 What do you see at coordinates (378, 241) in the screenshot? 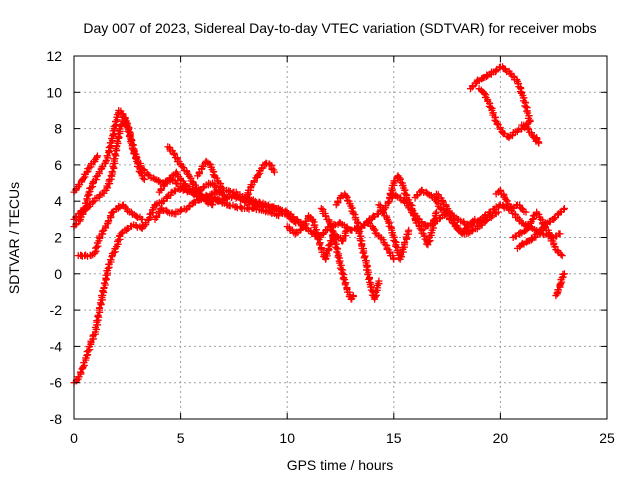
I see `series-track-n` at bounding box center [378, 241].